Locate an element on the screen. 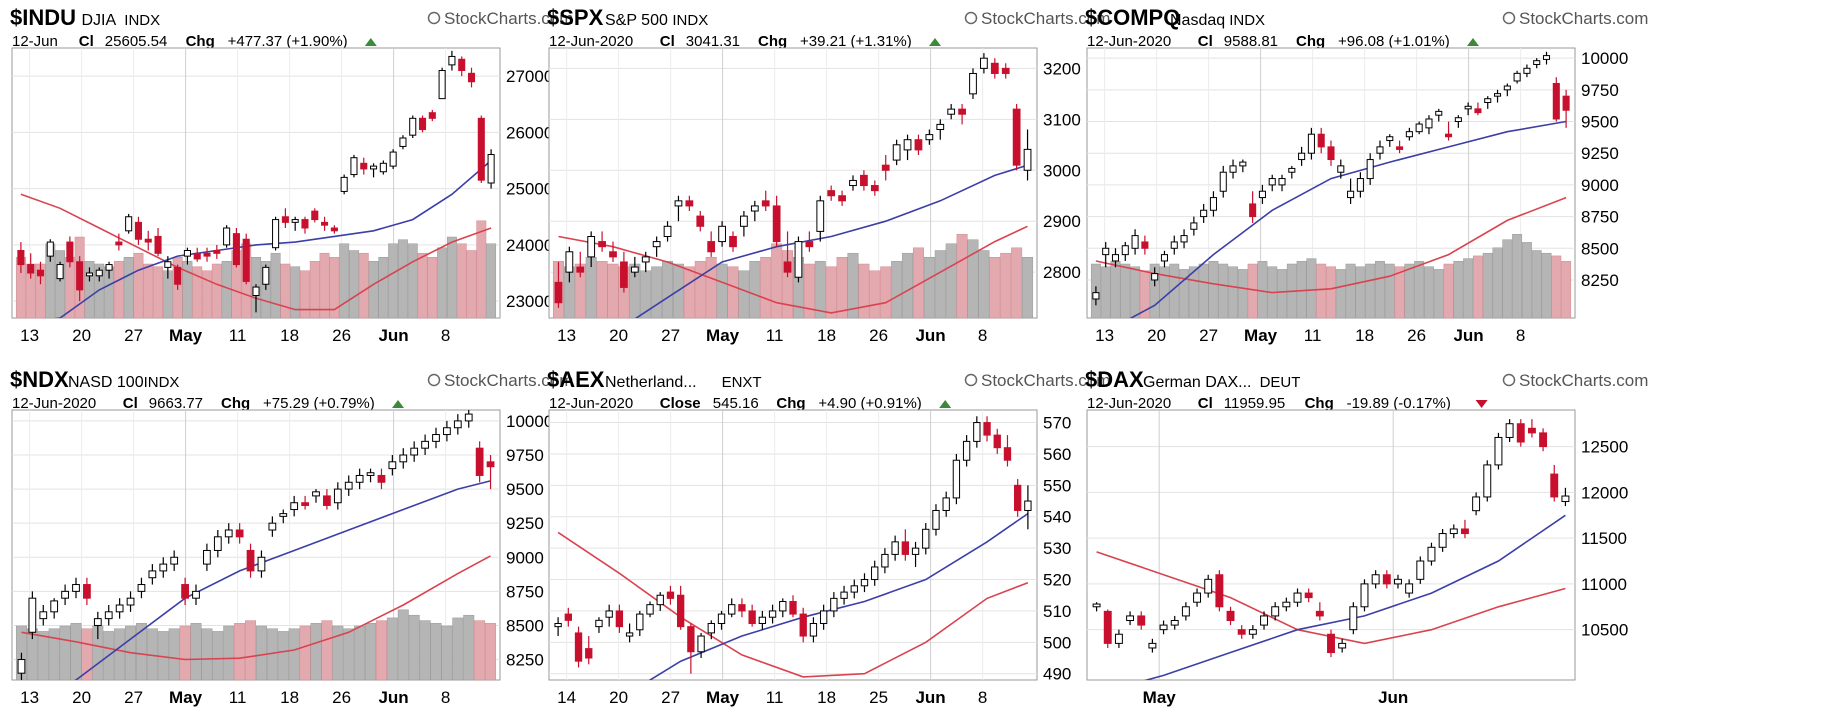 The width and height of the screenshot is (1822, 716). chart-symbol: $DAX is located at coordinates (1114, 379).